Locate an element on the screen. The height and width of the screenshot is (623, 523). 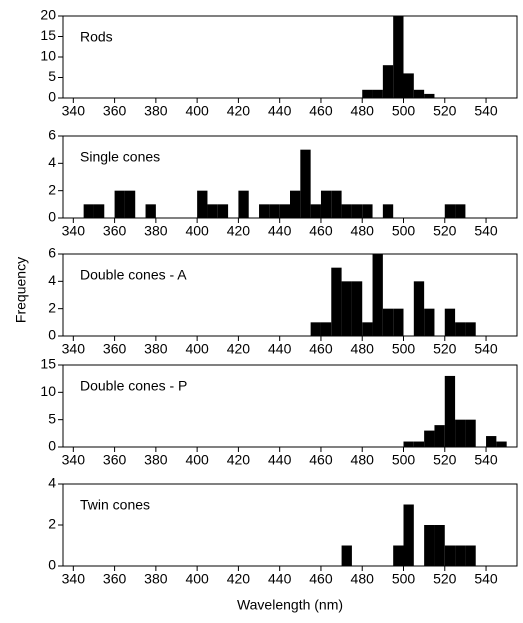
panel-title: Double cones - A is located at coordinates (133, 275).